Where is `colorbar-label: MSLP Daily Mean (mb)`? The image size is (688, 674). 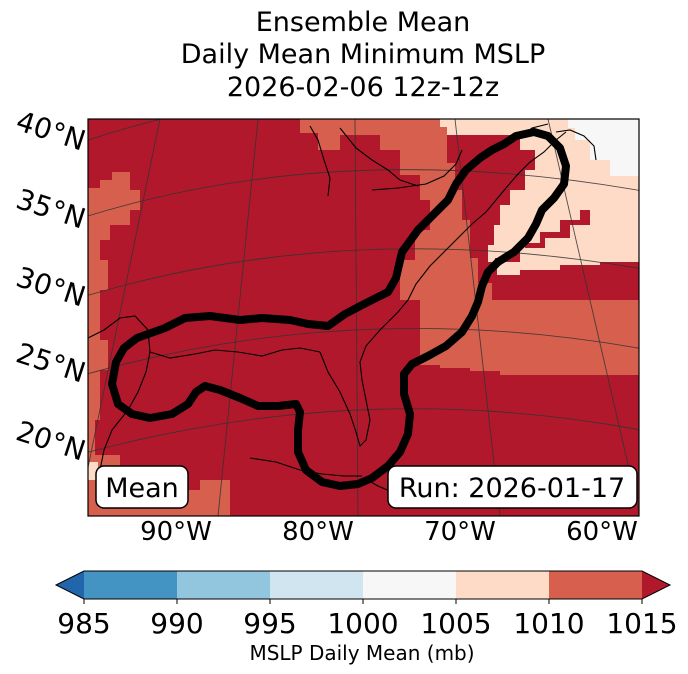 colorbar-label: MSLP Daily Mean (mb) is located at coordinates (361, 653).